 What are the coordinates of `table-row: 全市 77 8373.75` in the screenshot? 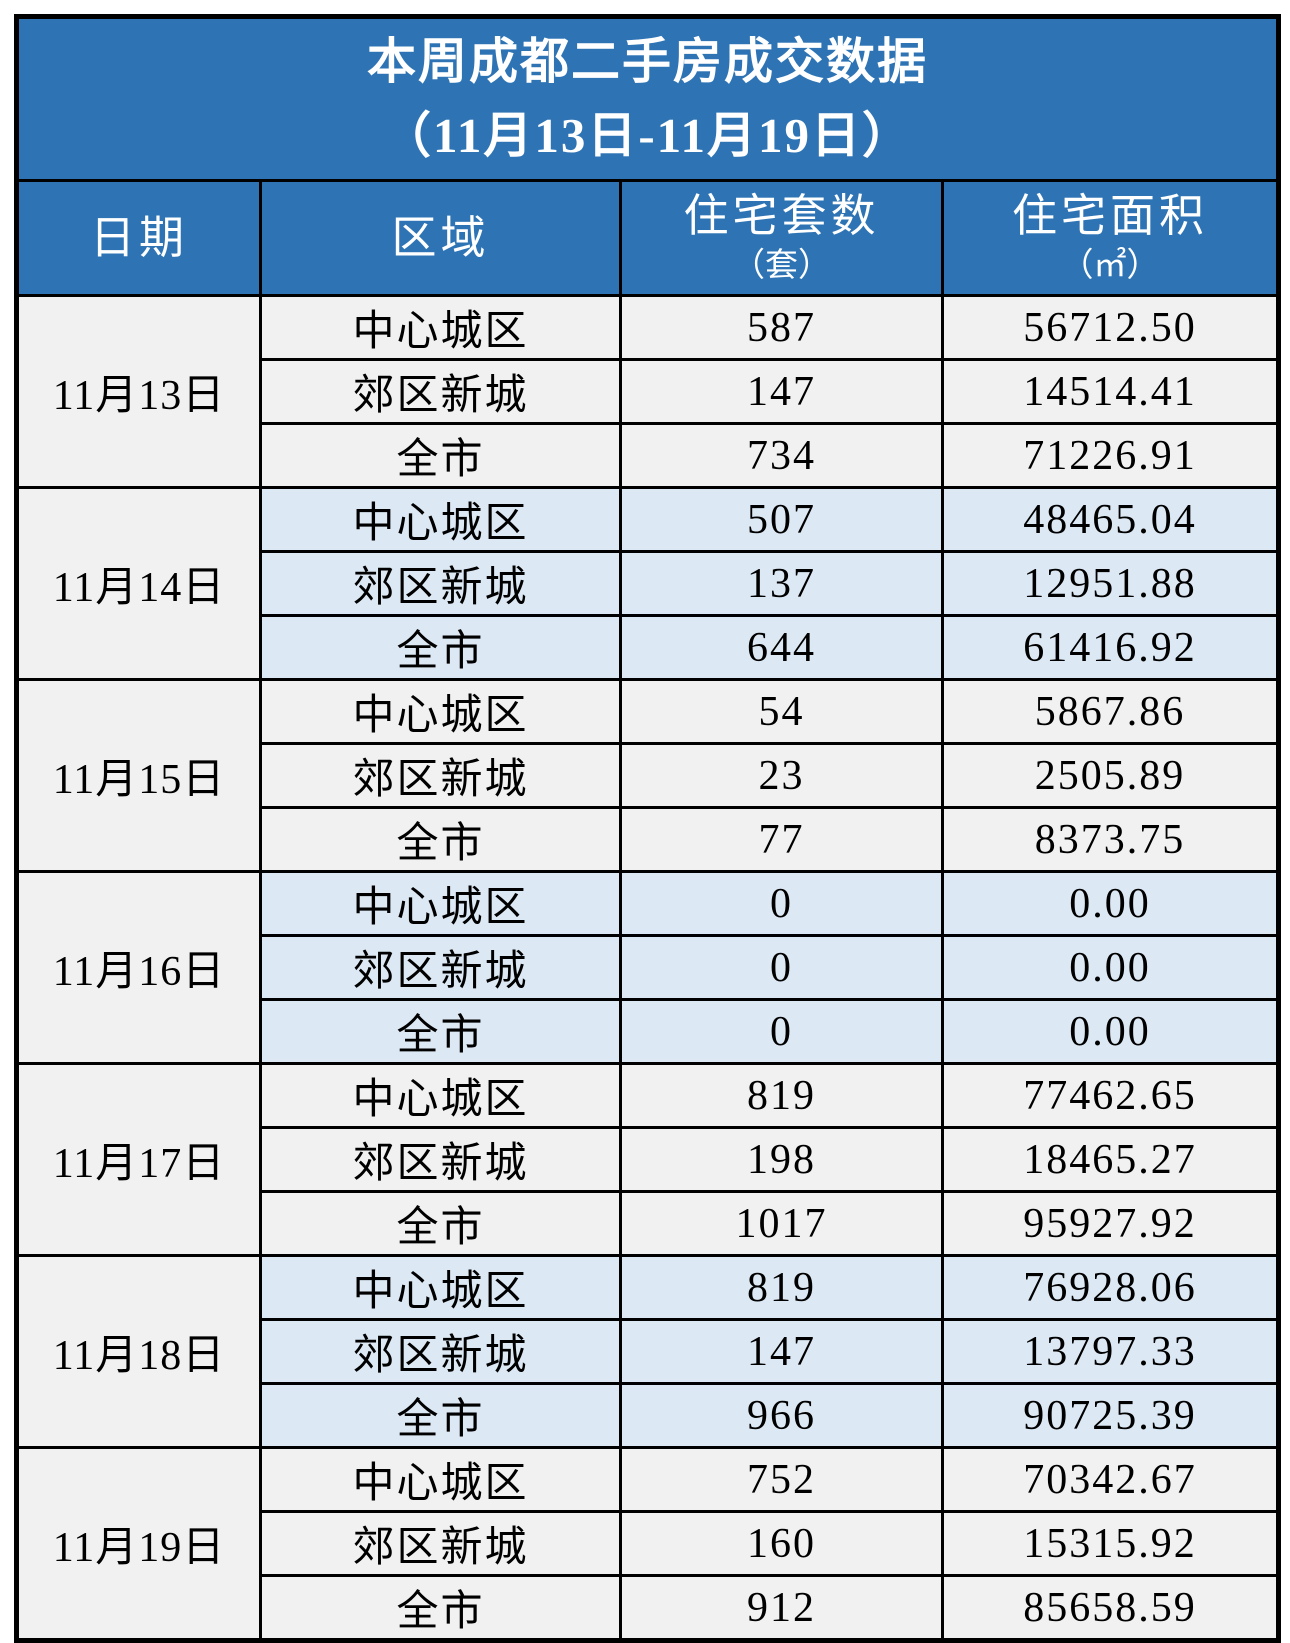 It's located at (649, 839).